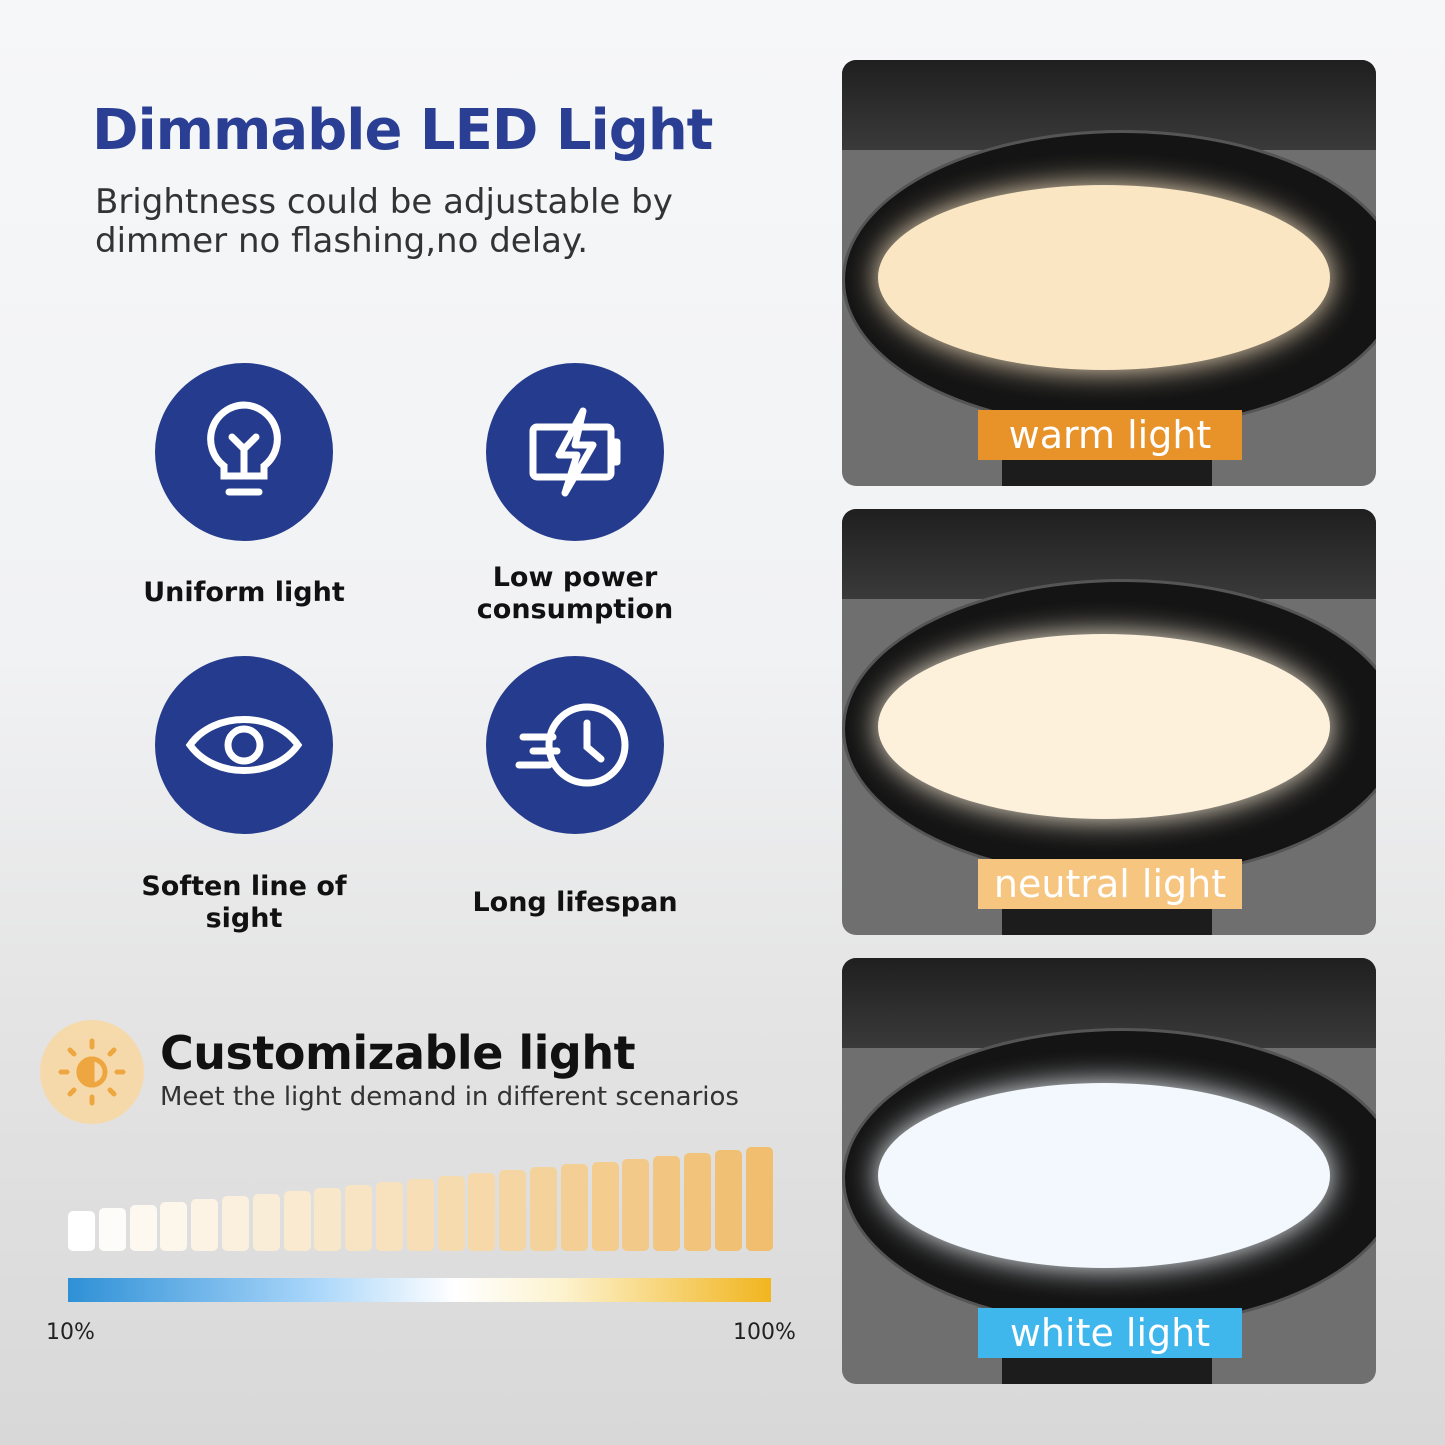 The image size is (1445, 1445). Describe the element at coordinates (402, 130) in the screenshot. I see `page-title: Dimmable LED Light` at that location.